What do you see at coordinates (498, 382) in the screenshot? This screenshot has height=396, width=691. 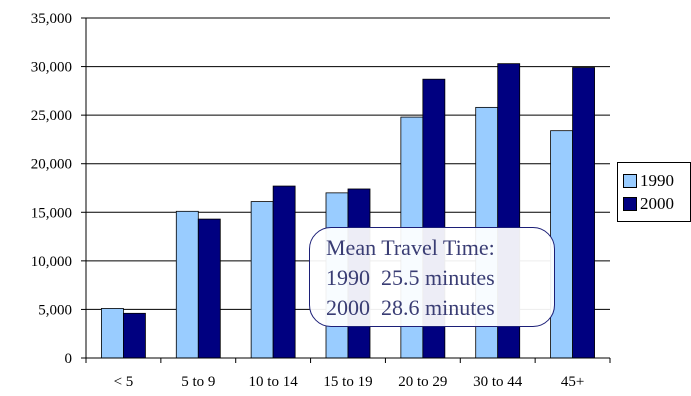 I see `x-tick-label: 30 to 44` at bounding box center [498, 382].